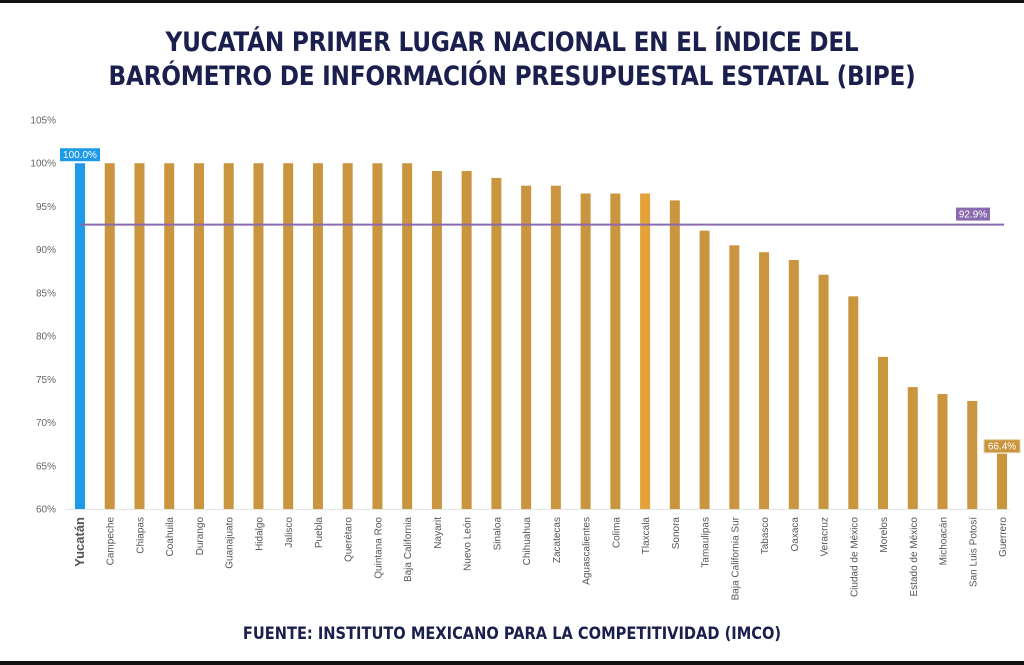 This screenshot has height=665, width=1024. Describe the element at coordinates (587, 551) in the screenshot. I see `x-tick-label: Aguascalientes` at that location.